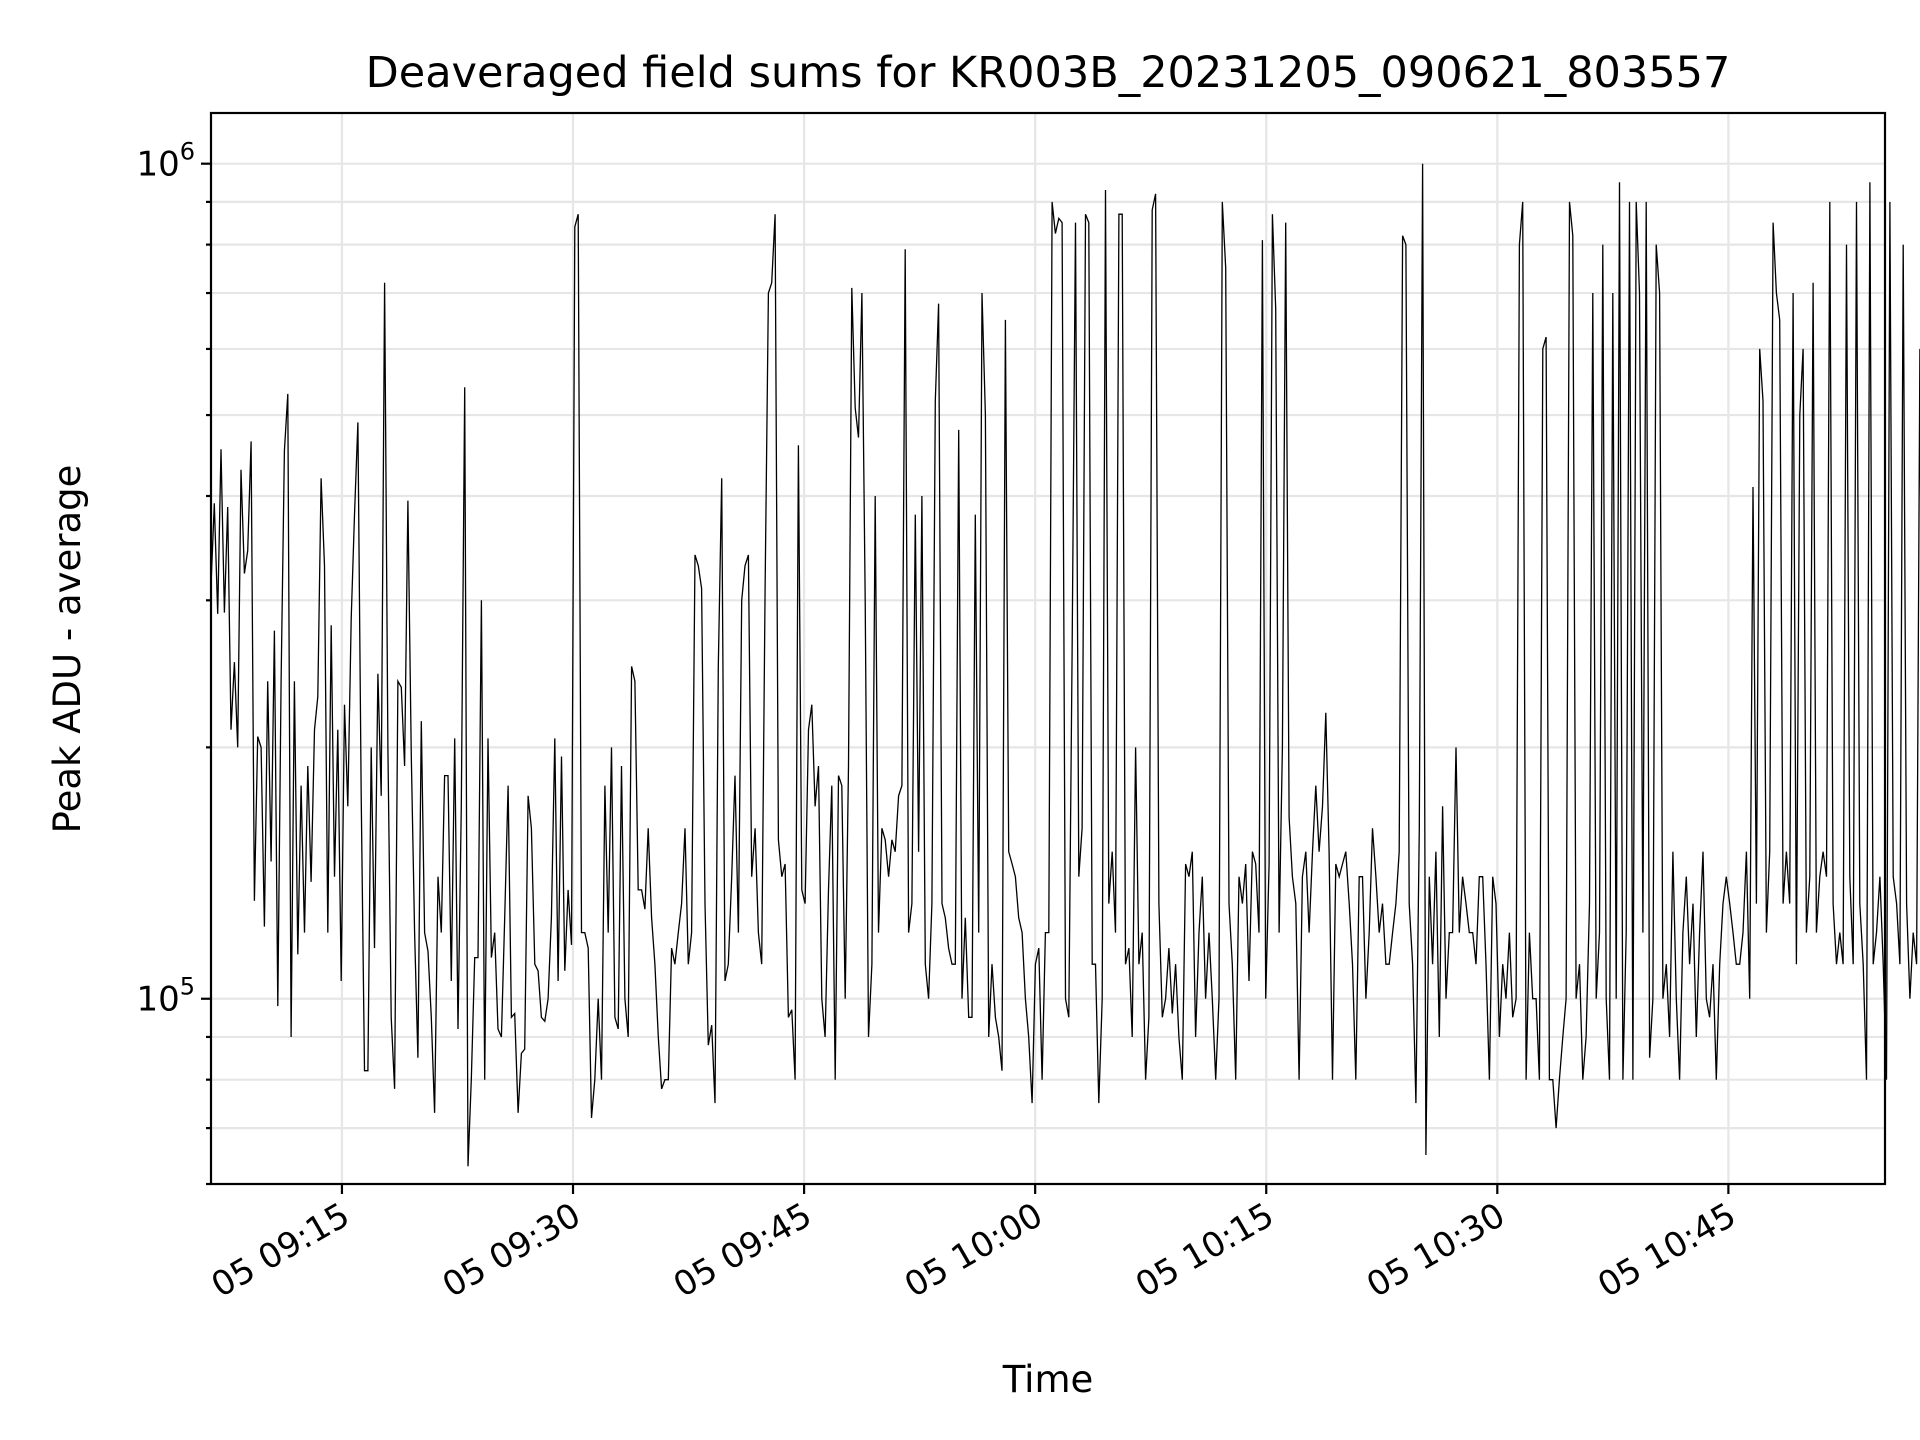 The image size is (1920, 1440). Describe the element at coordinates (67, 649) in the screenshot. I see `y-axis-label: Peak ADU - average` at that location.